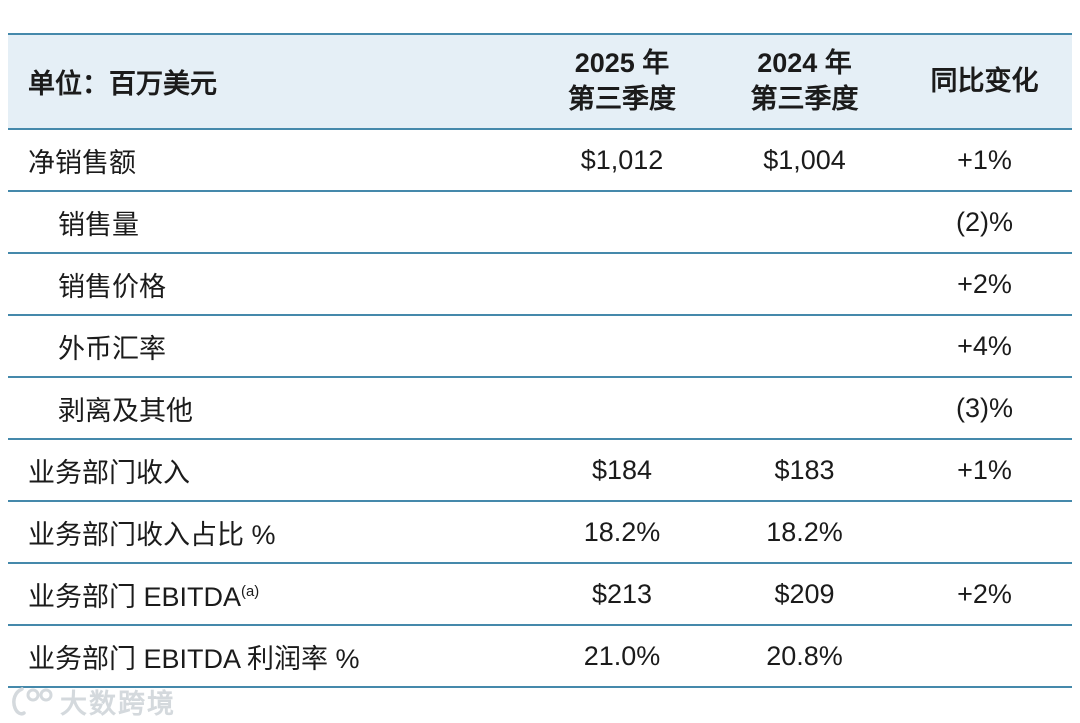 The height and width of the screenshot is (723, 1080). What do you see at coordinates (540, 161) in the screenshot?
I see `table-row-net-sales: 净销售额 $1,012 $1,004 +1%` at bounding box center [540, 161].